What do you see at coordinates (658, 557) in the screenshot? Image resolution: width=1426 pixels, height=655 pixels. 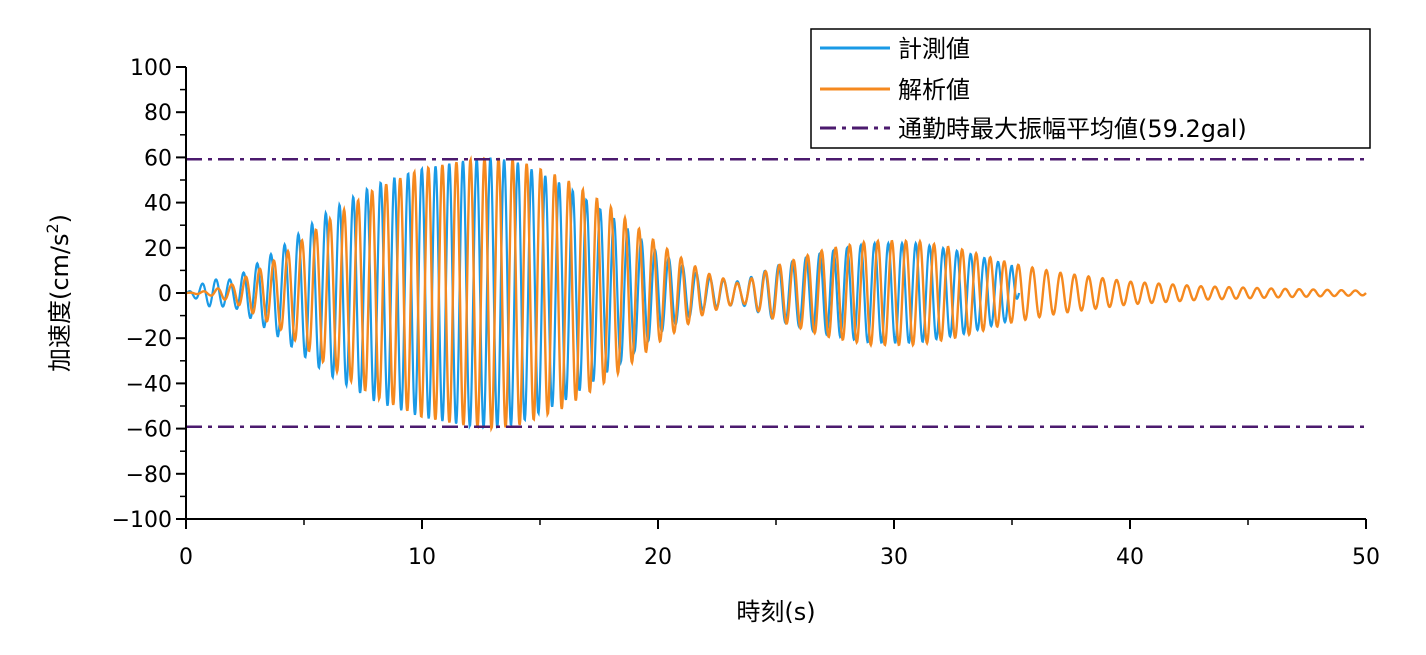 I see `x-tick-label-20: 20` at bounding box center [658, 557].